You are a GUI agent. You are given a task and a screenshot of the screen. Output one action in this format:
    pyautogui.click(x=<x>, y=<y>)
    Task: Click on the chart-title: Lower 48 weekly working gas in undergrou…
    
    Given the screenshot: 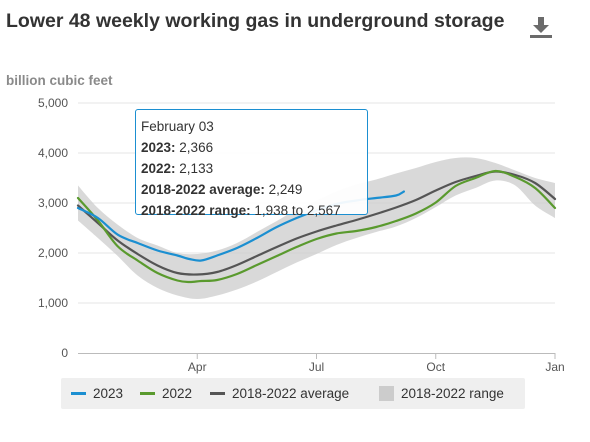 What is the action you would take?
    pyautogui.click(x=255, y=21)
    